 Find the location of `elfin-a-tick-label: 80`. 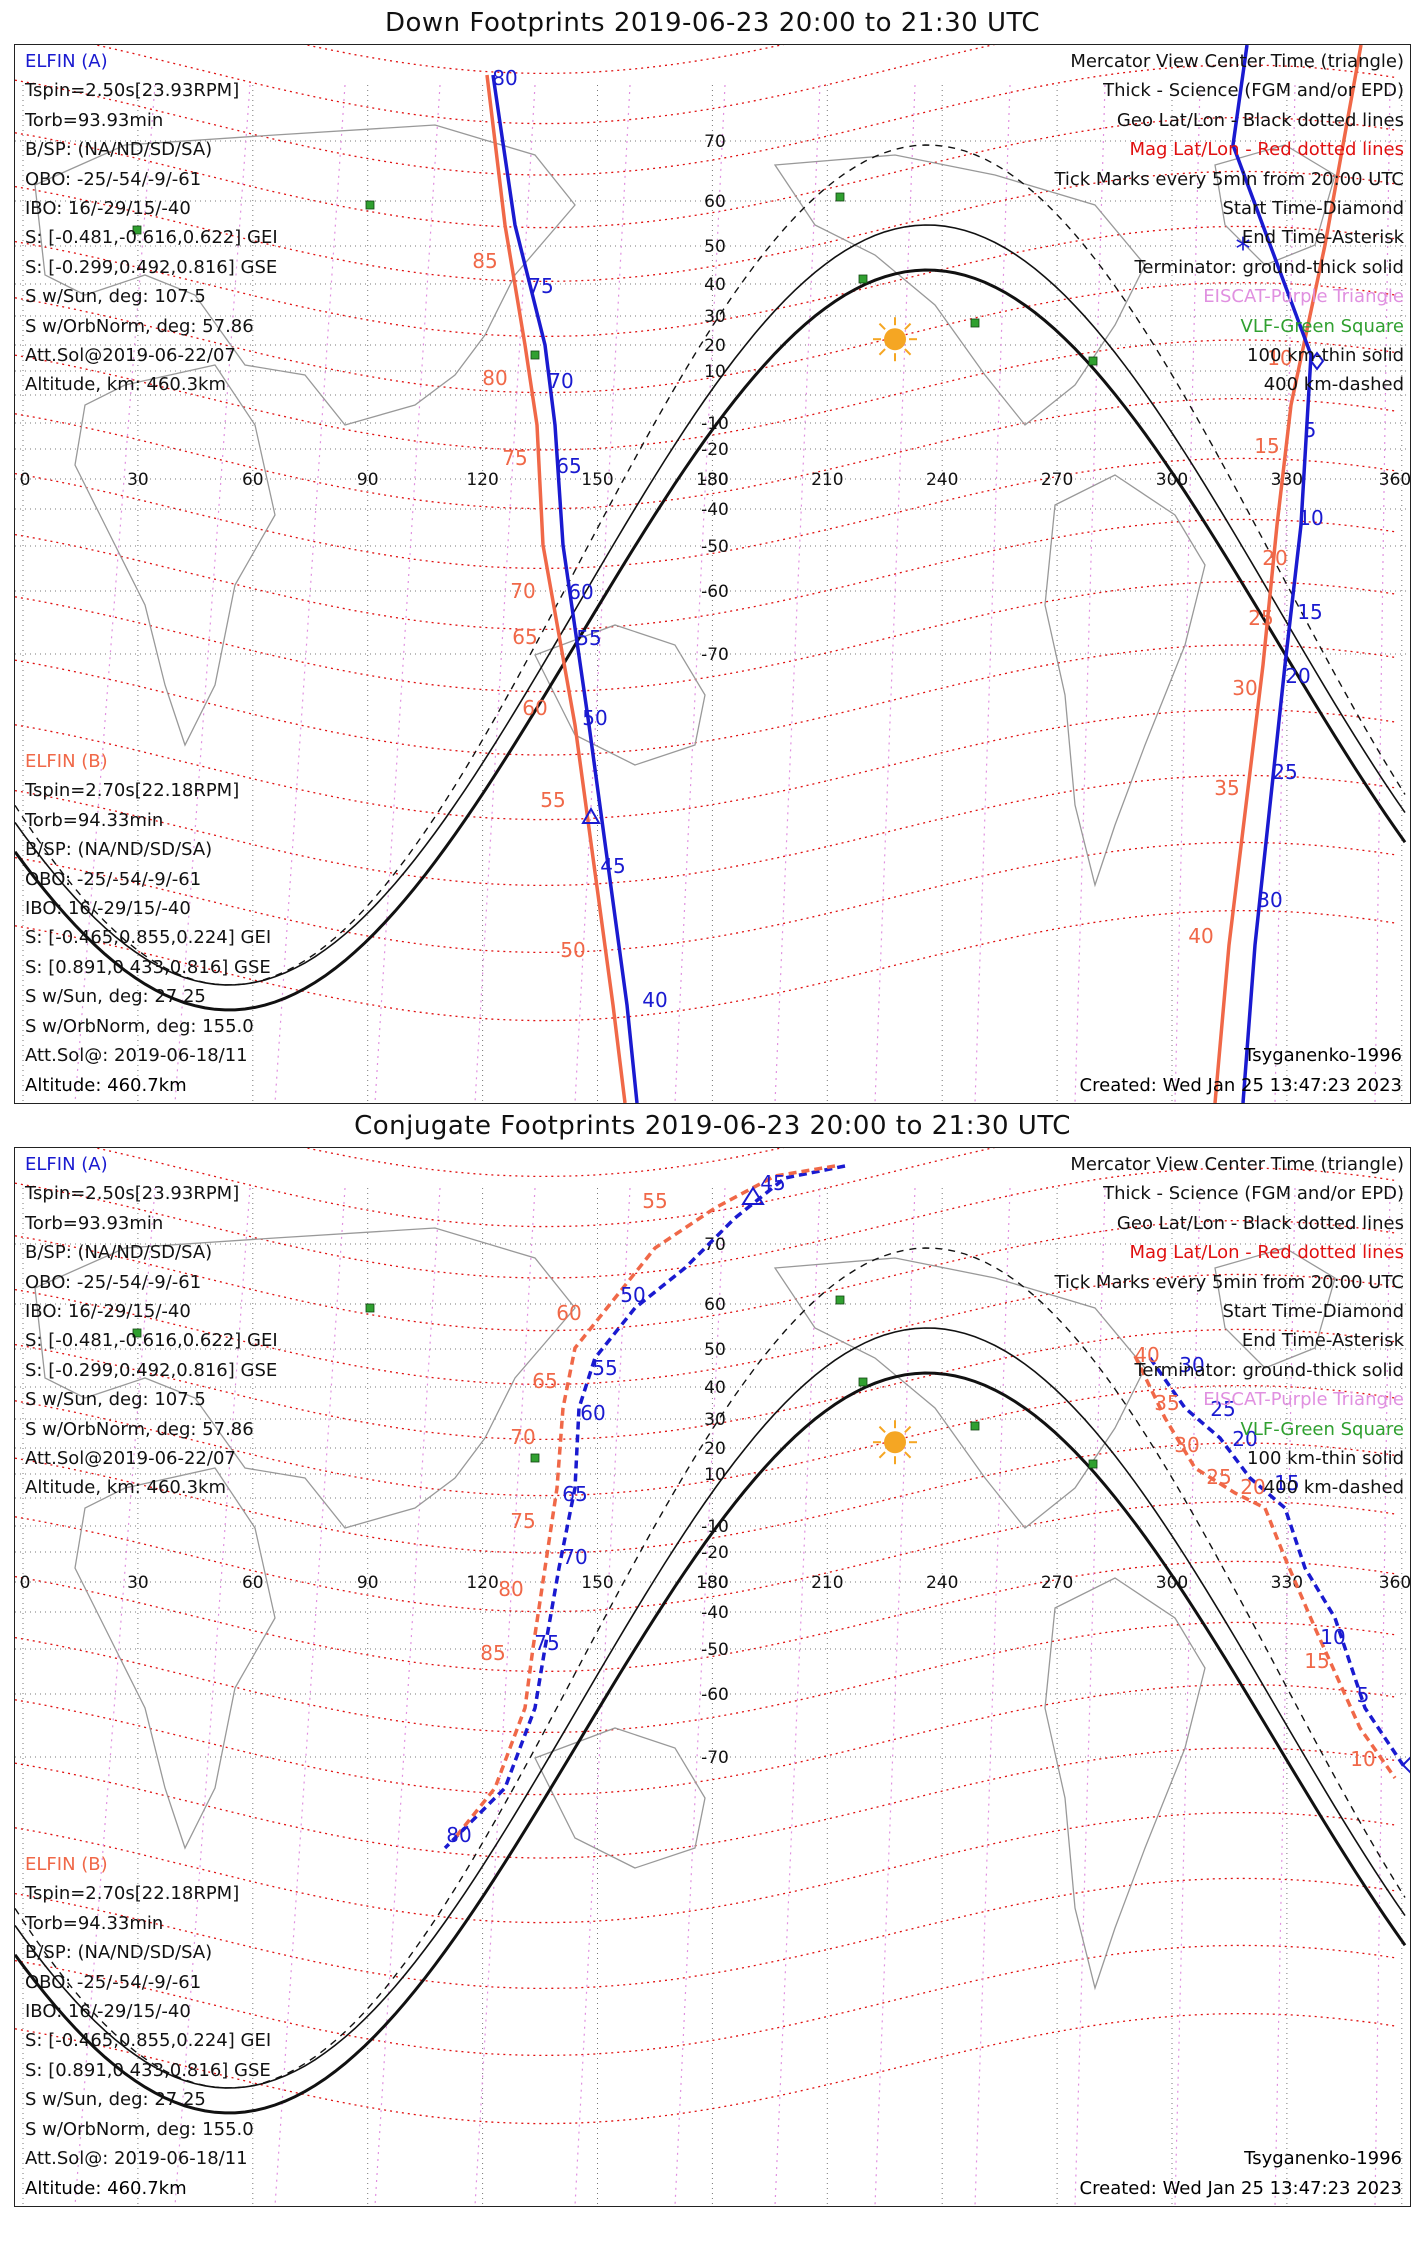

elfin-a-tick-label: 80 is located at coordinates (504, 78).